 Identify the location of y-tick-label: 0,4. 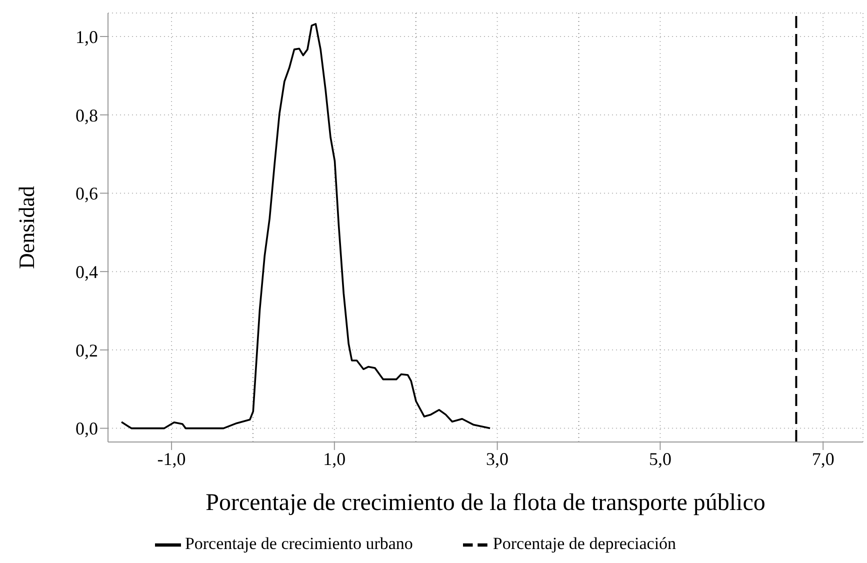
(87, 272).